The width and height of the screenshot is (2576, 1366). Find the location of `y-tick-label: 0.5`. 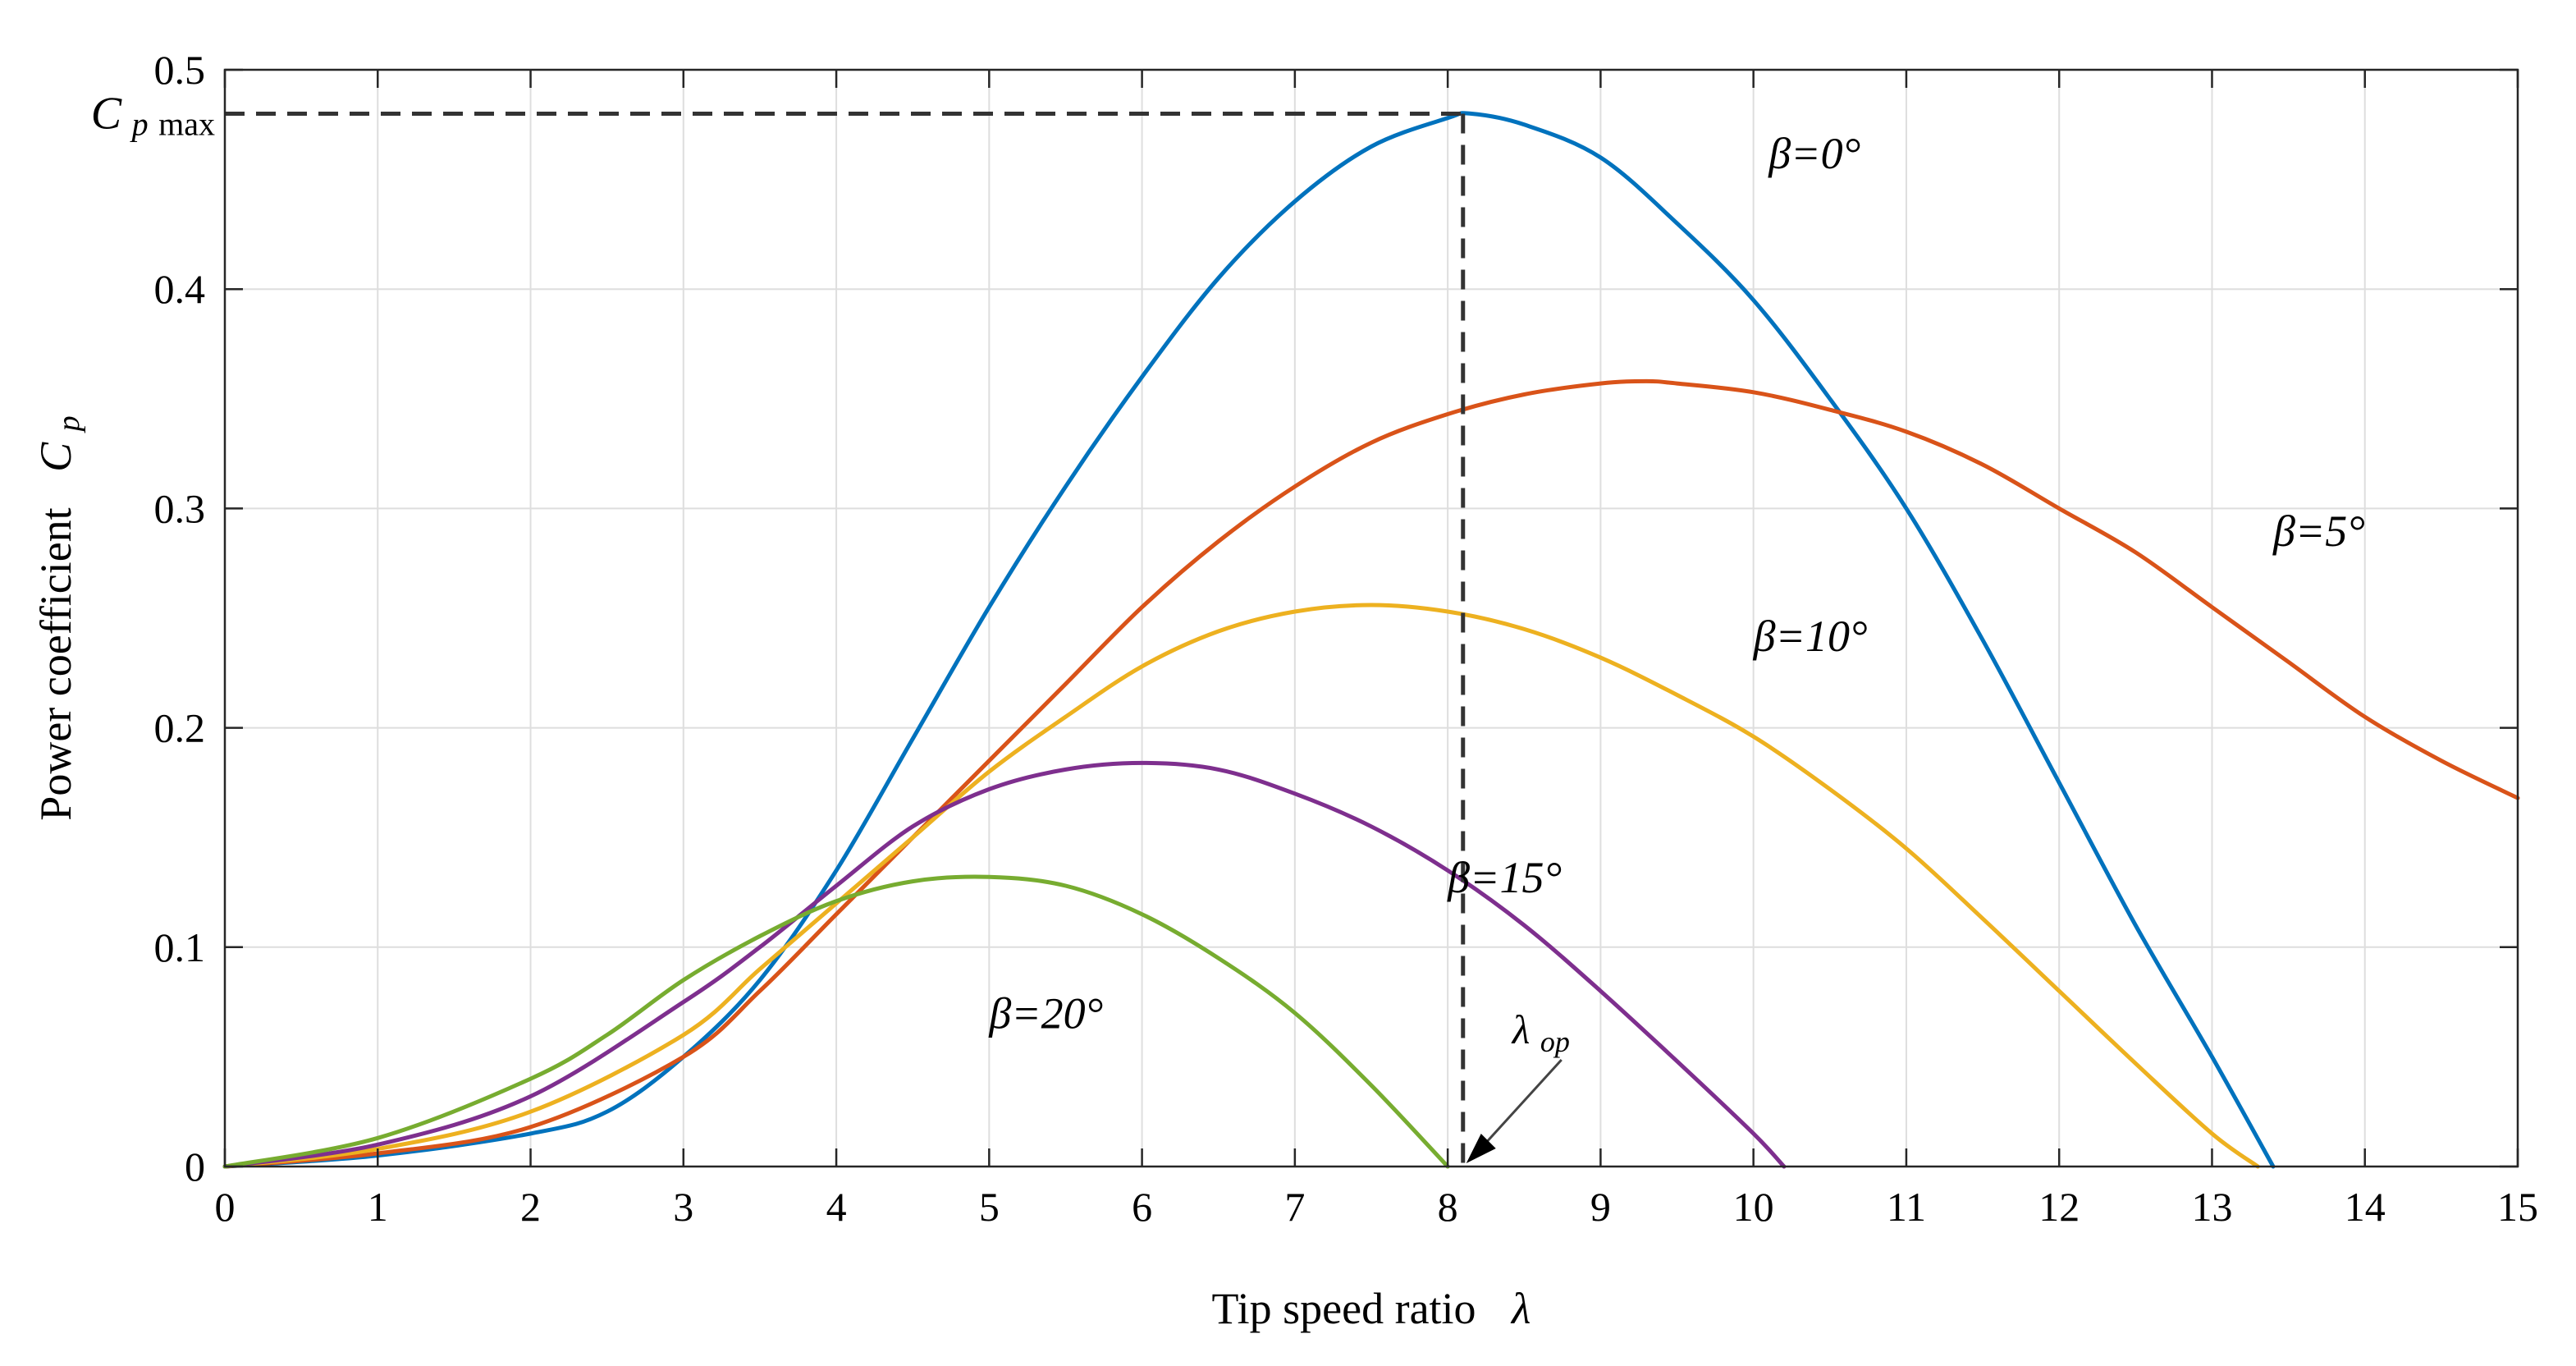

y-tick-label: 0.5 is located at coordinates (180, 70).